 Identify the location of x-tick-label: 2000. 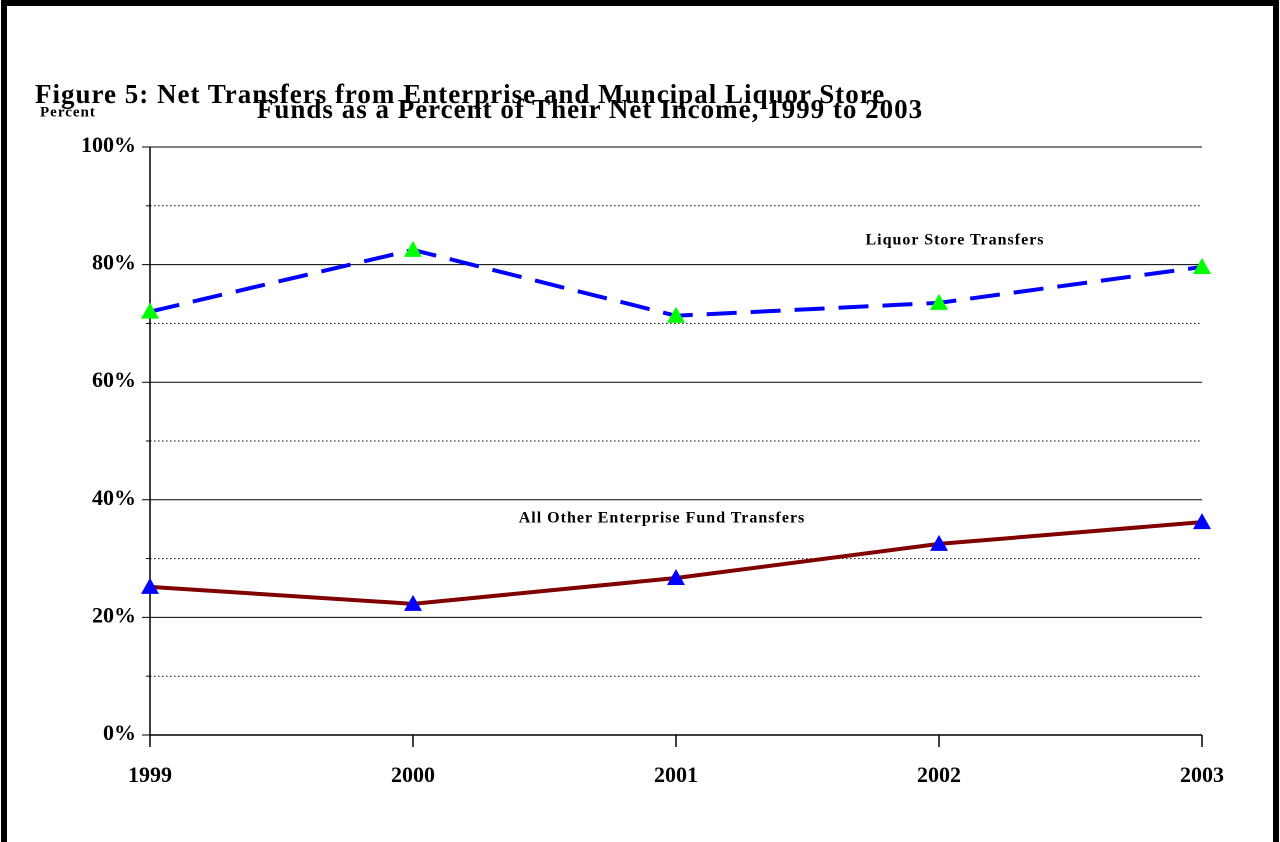
(413, 774).